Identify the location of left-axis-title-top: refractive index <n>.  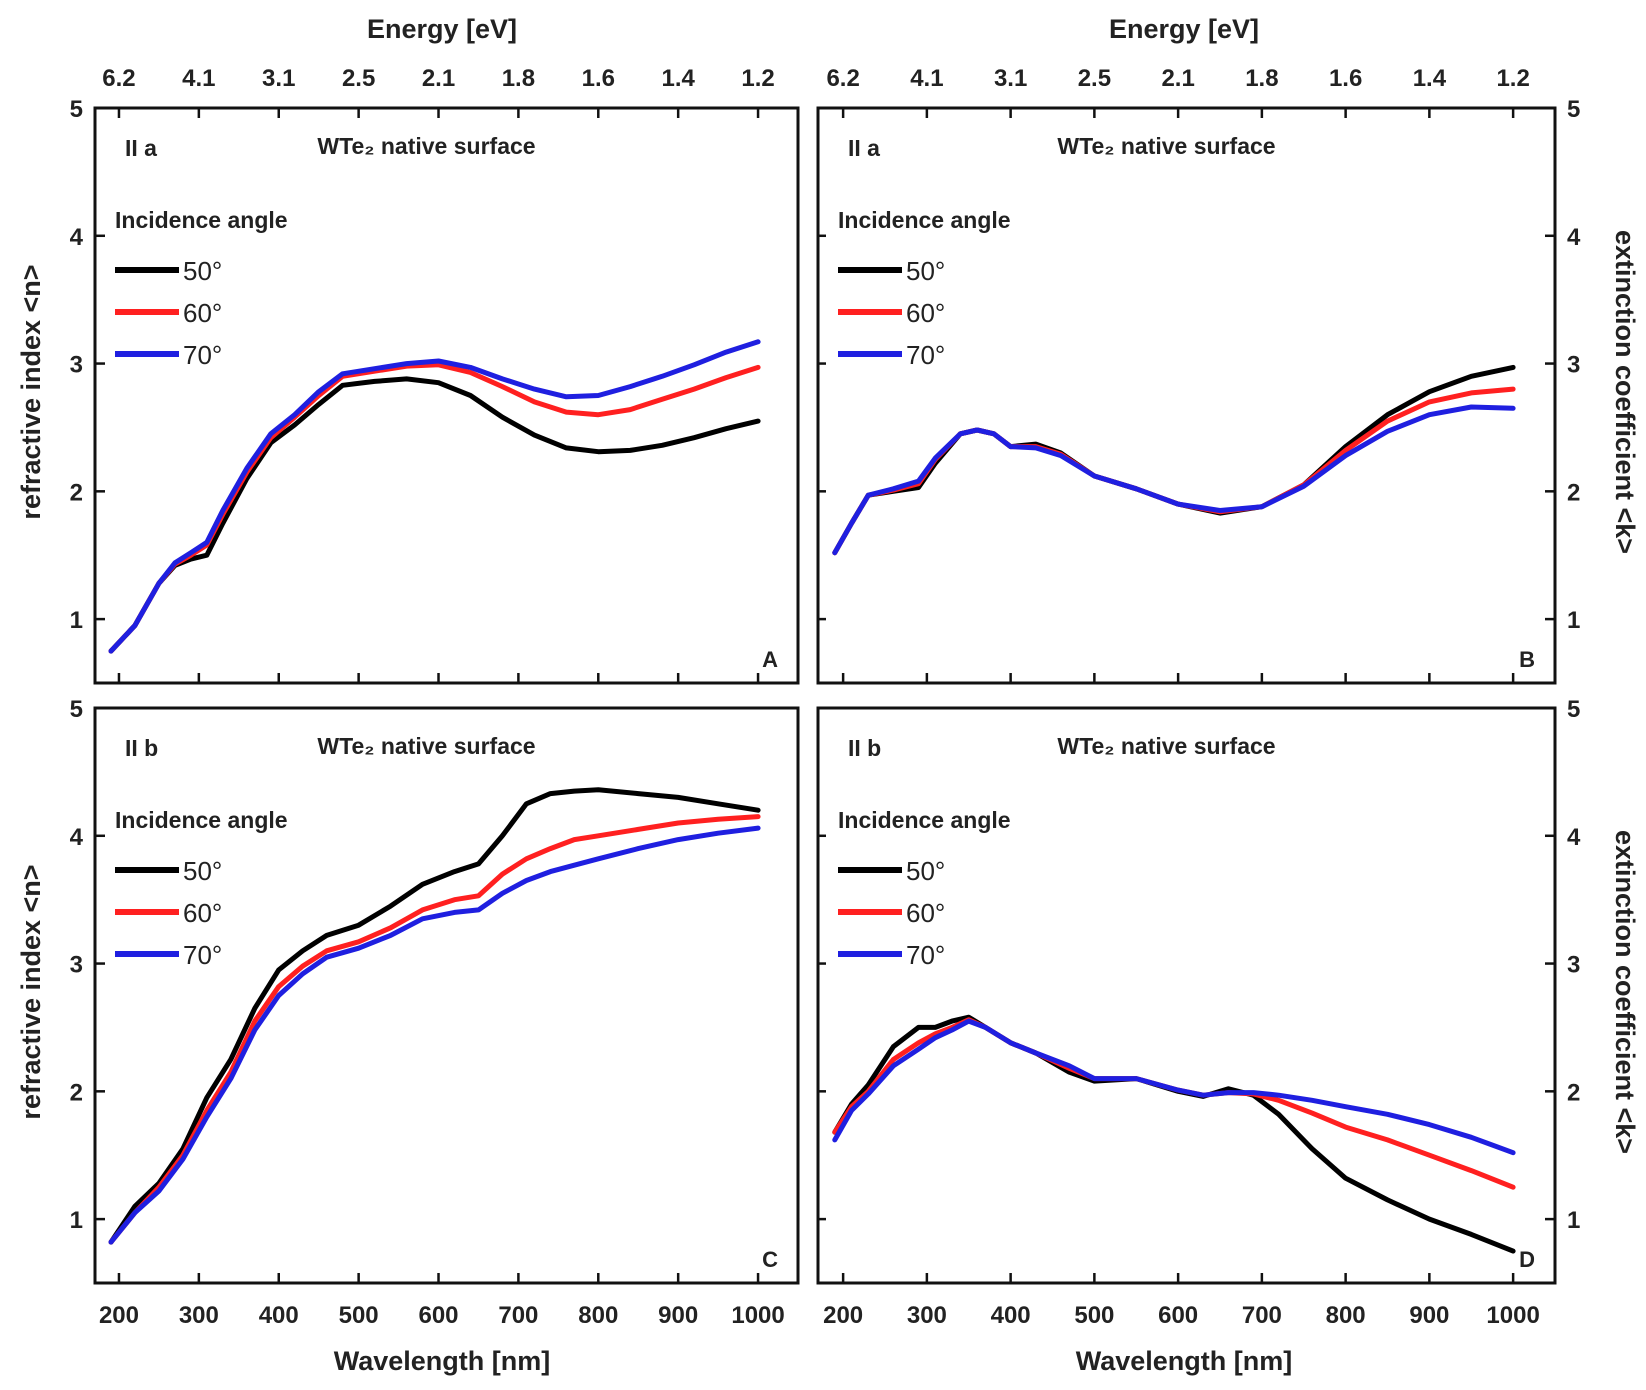
(31, 391).